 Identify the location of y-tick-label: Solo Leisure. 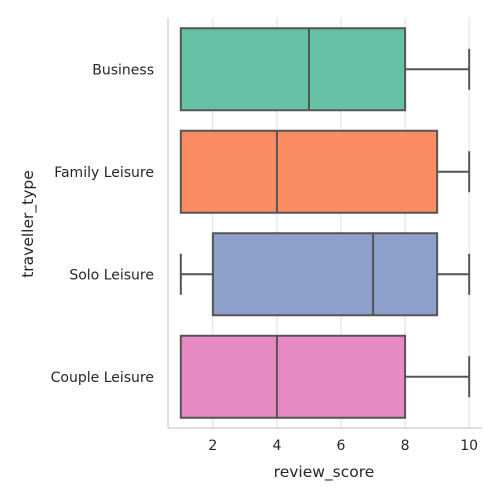
(111, 275).